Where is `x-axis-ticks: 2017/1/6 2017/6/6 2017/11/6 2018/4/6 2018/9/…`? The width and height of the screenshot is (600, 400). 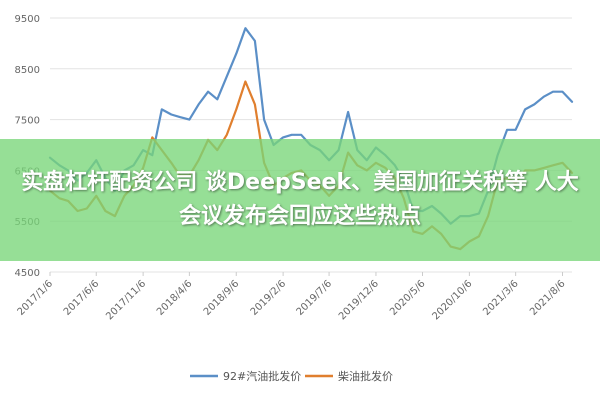
x-axis-ticks: 2017/1/6 2017/6/6 2017/11/6 2018/4/6 2018/9/… is located at coordinates (292, 297).